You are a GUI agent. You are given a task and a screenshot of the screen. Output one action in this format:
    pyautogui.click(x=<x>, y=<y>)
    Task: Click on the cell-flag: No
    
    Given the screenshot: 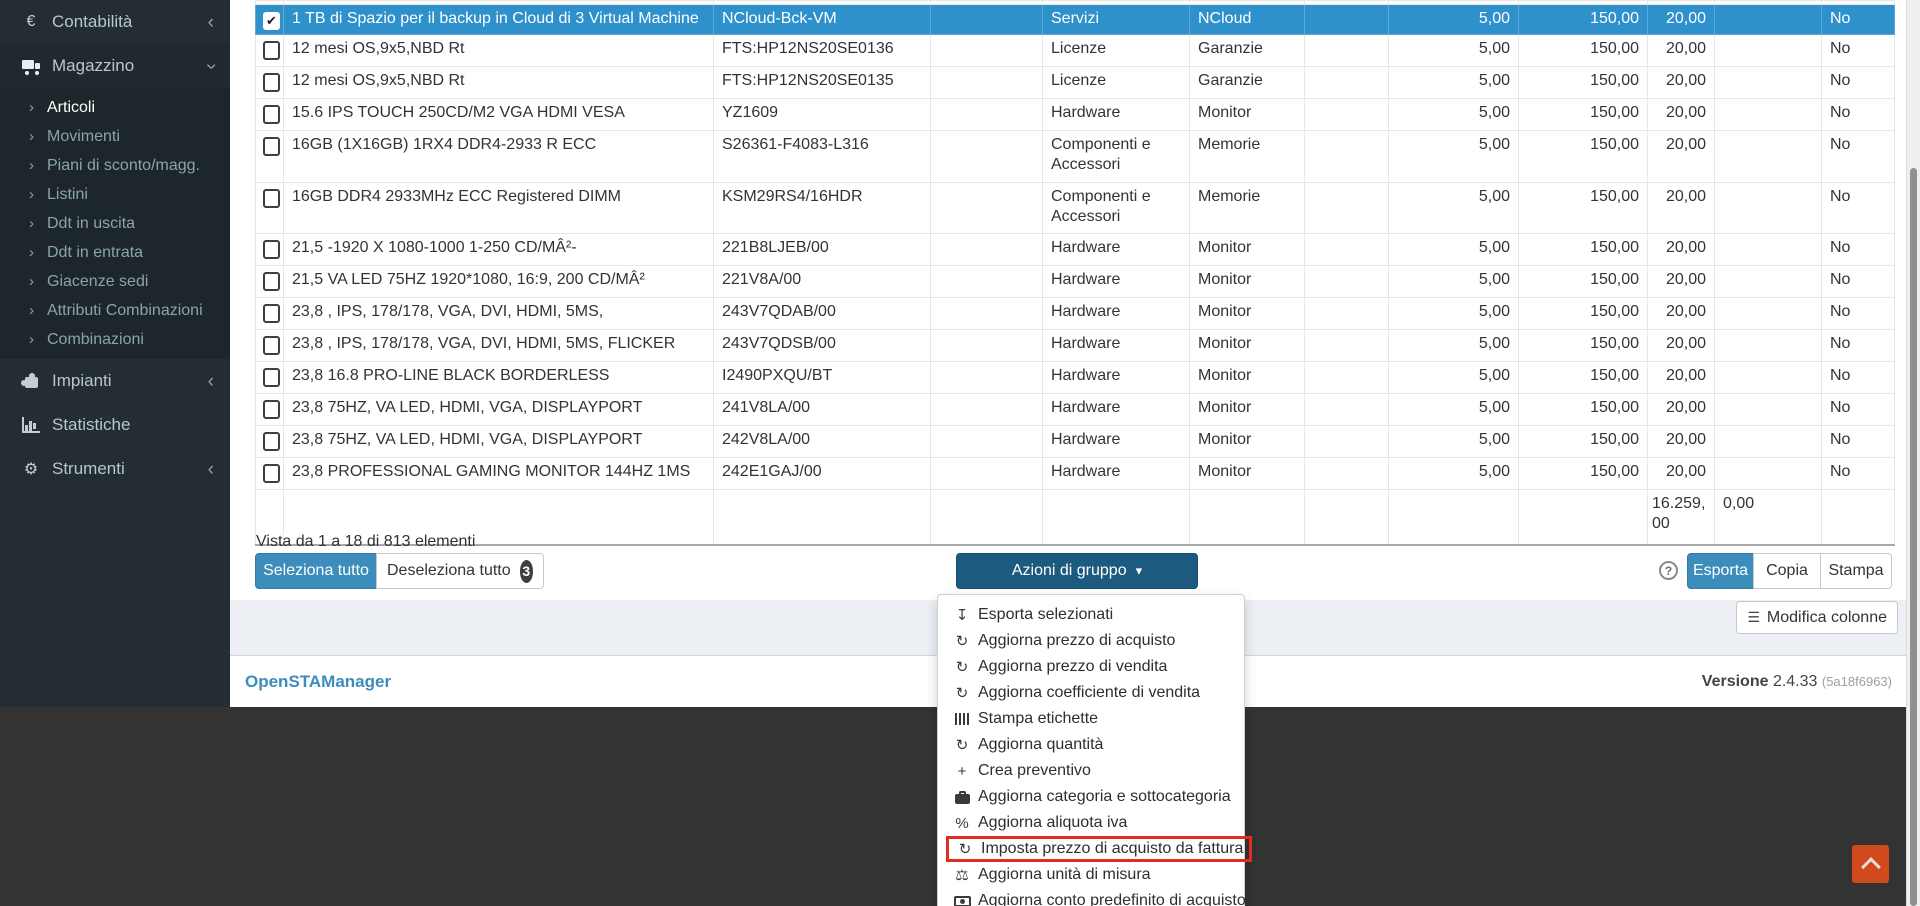 What is the action you would take?
    pyautogui.click(x=1858, y=249)
    